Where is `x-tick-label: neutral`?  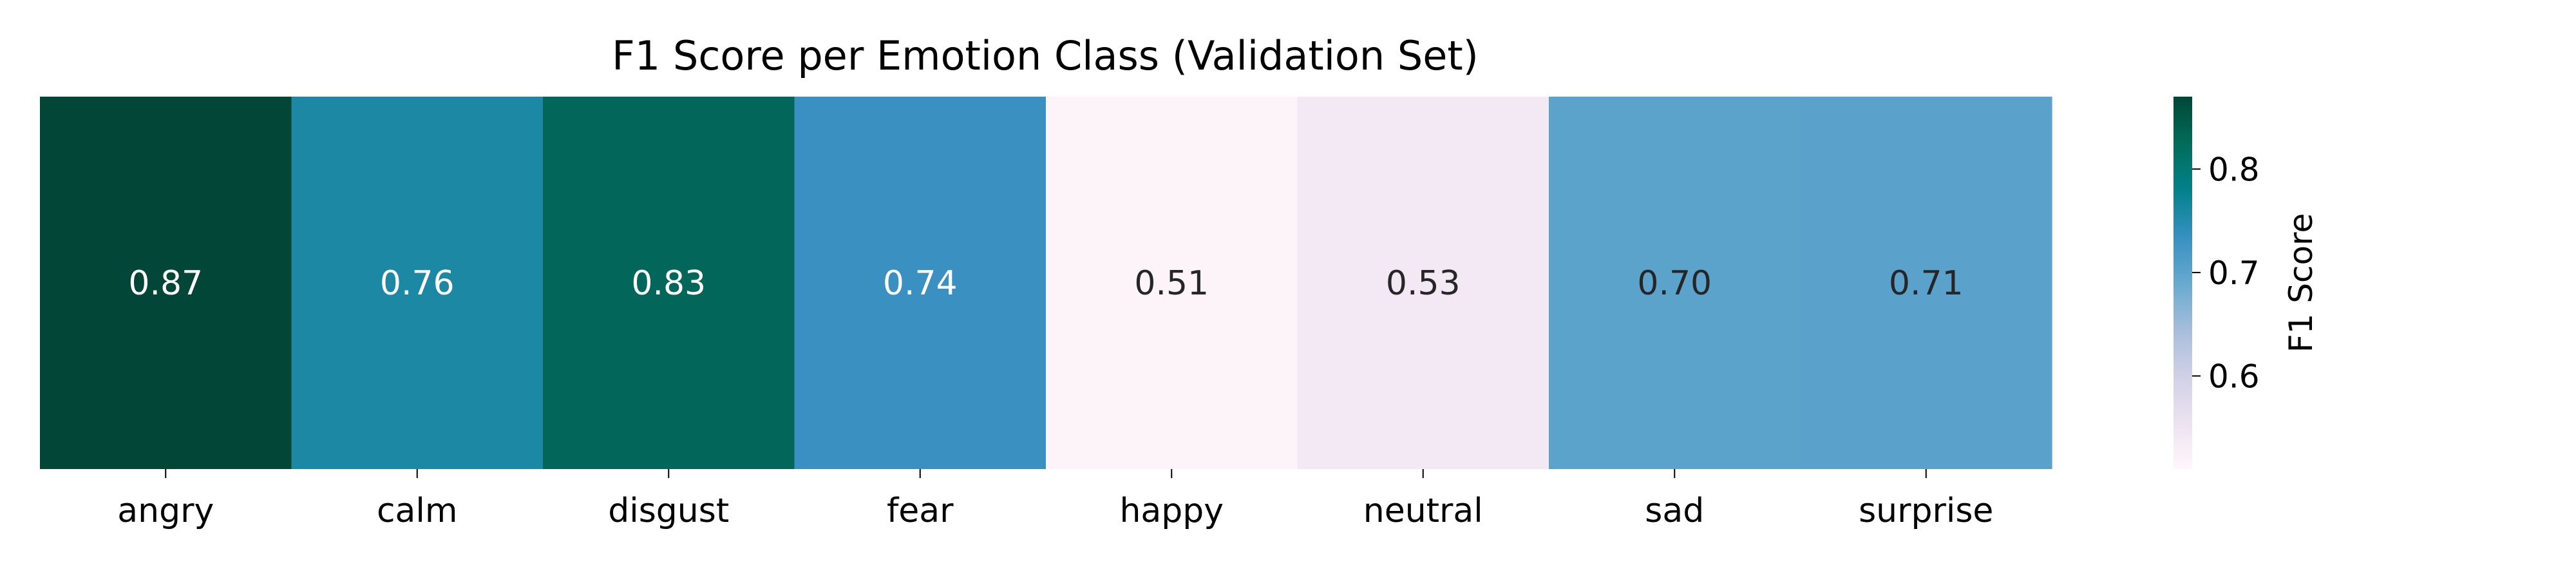 x-tick-label: neutral is located at coordinates (1423, 511).